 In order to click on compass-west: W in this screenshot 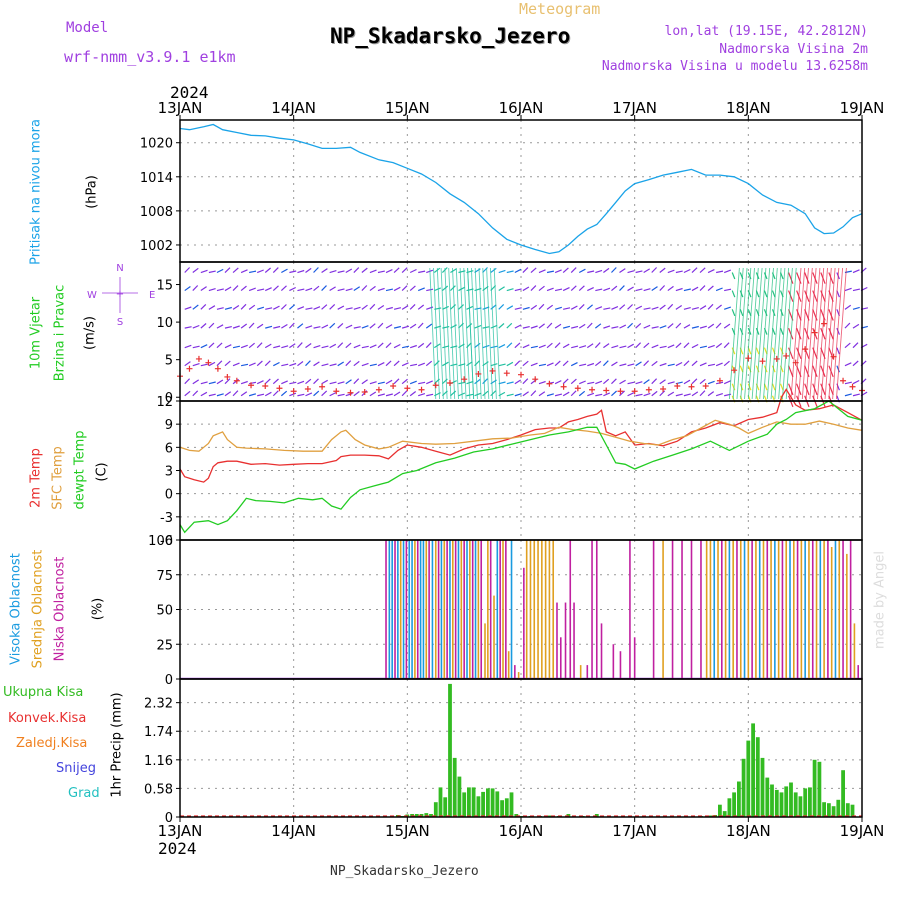, I will do `click(92, 295)`.